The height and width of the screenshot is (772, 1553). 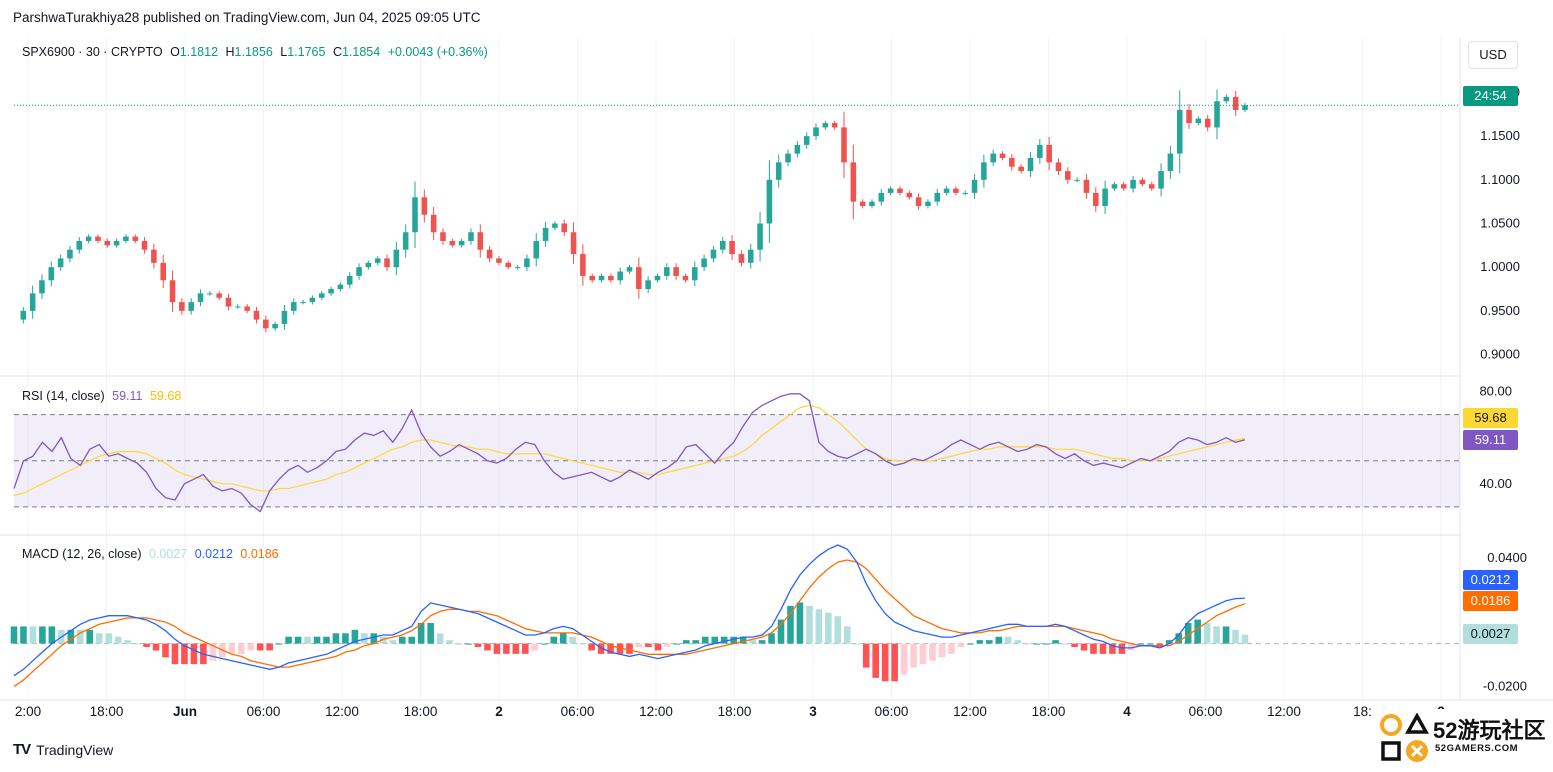 What do you see at coordinates (1490, 418) in the screenshot?
I see `rsi-ma-tag: 59.68` at bounding box center [1490, 418].